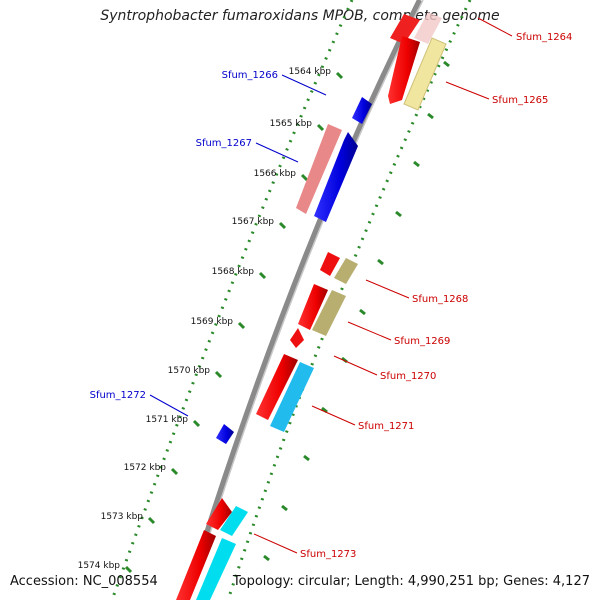 The image size is (600, 600). Describe the element at coordinates (234, 521) in the screenshot. I see `gene-Sfum_1273-cyan-block` at that location.